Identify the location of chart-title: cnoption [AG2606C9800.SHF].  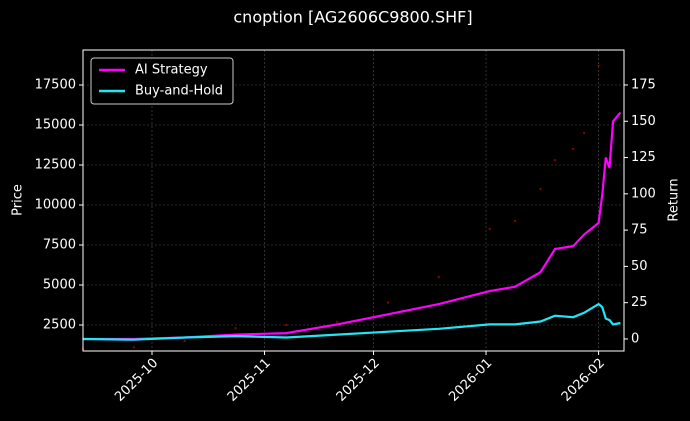
(352, 17).